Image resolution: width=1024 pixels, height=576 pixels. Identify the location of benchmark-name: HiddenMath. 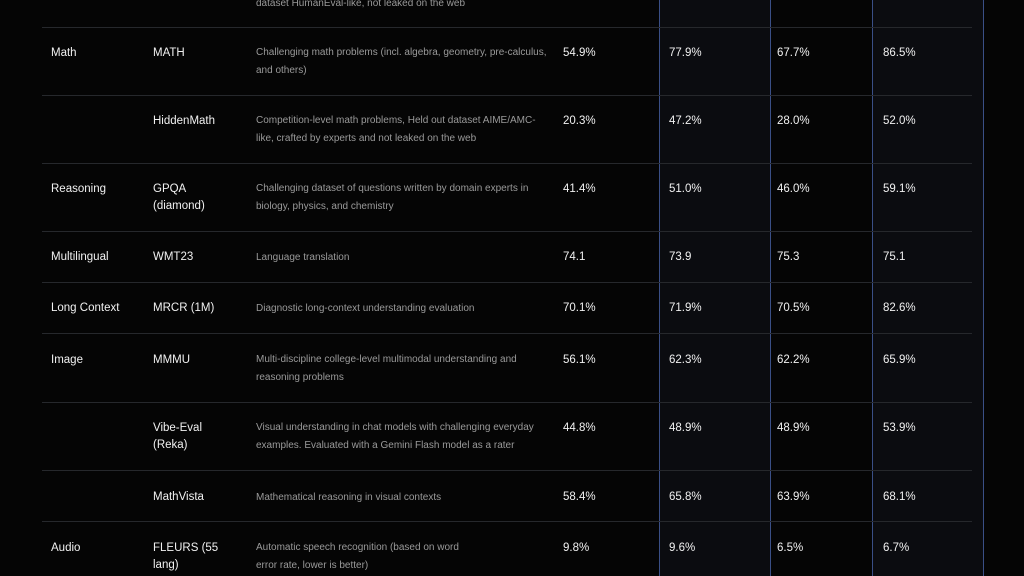
(184, 121).